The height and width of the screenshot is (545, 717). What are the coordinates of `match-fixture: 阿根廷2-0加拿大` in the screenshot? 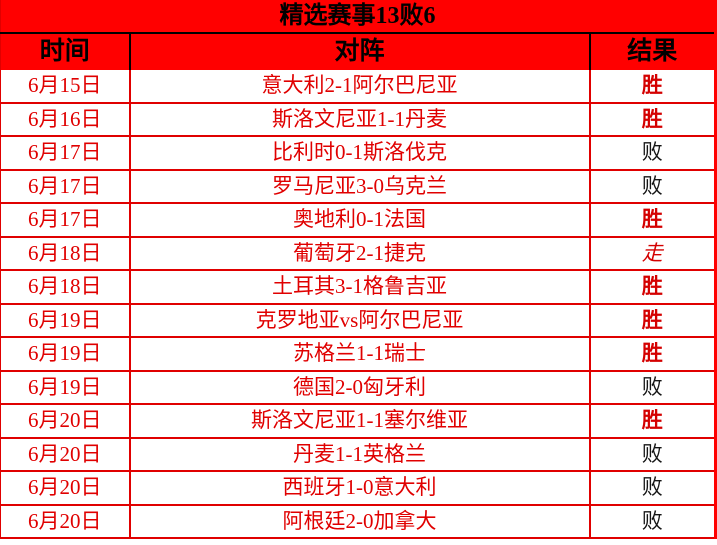 It's located at (359, 521).